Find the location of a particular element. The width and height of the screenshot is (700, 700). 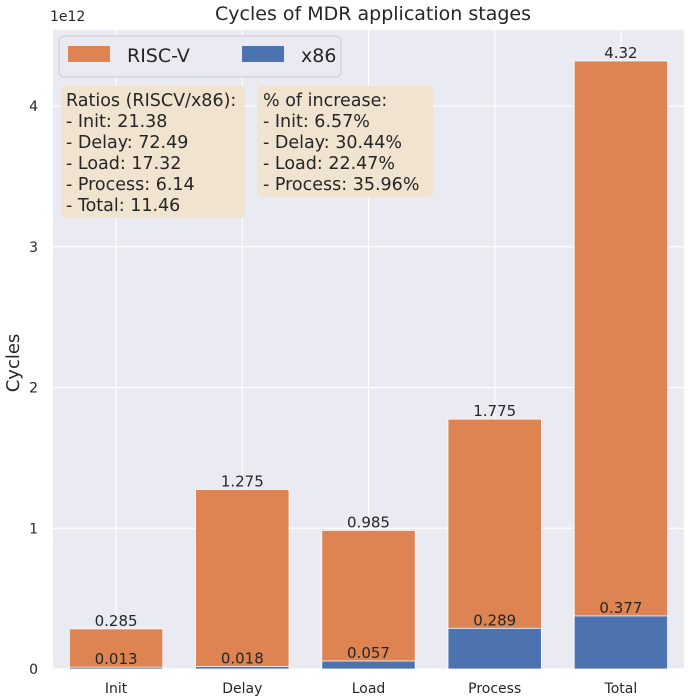

legend: RISC-V x86 is located at coordinates (200, 56).